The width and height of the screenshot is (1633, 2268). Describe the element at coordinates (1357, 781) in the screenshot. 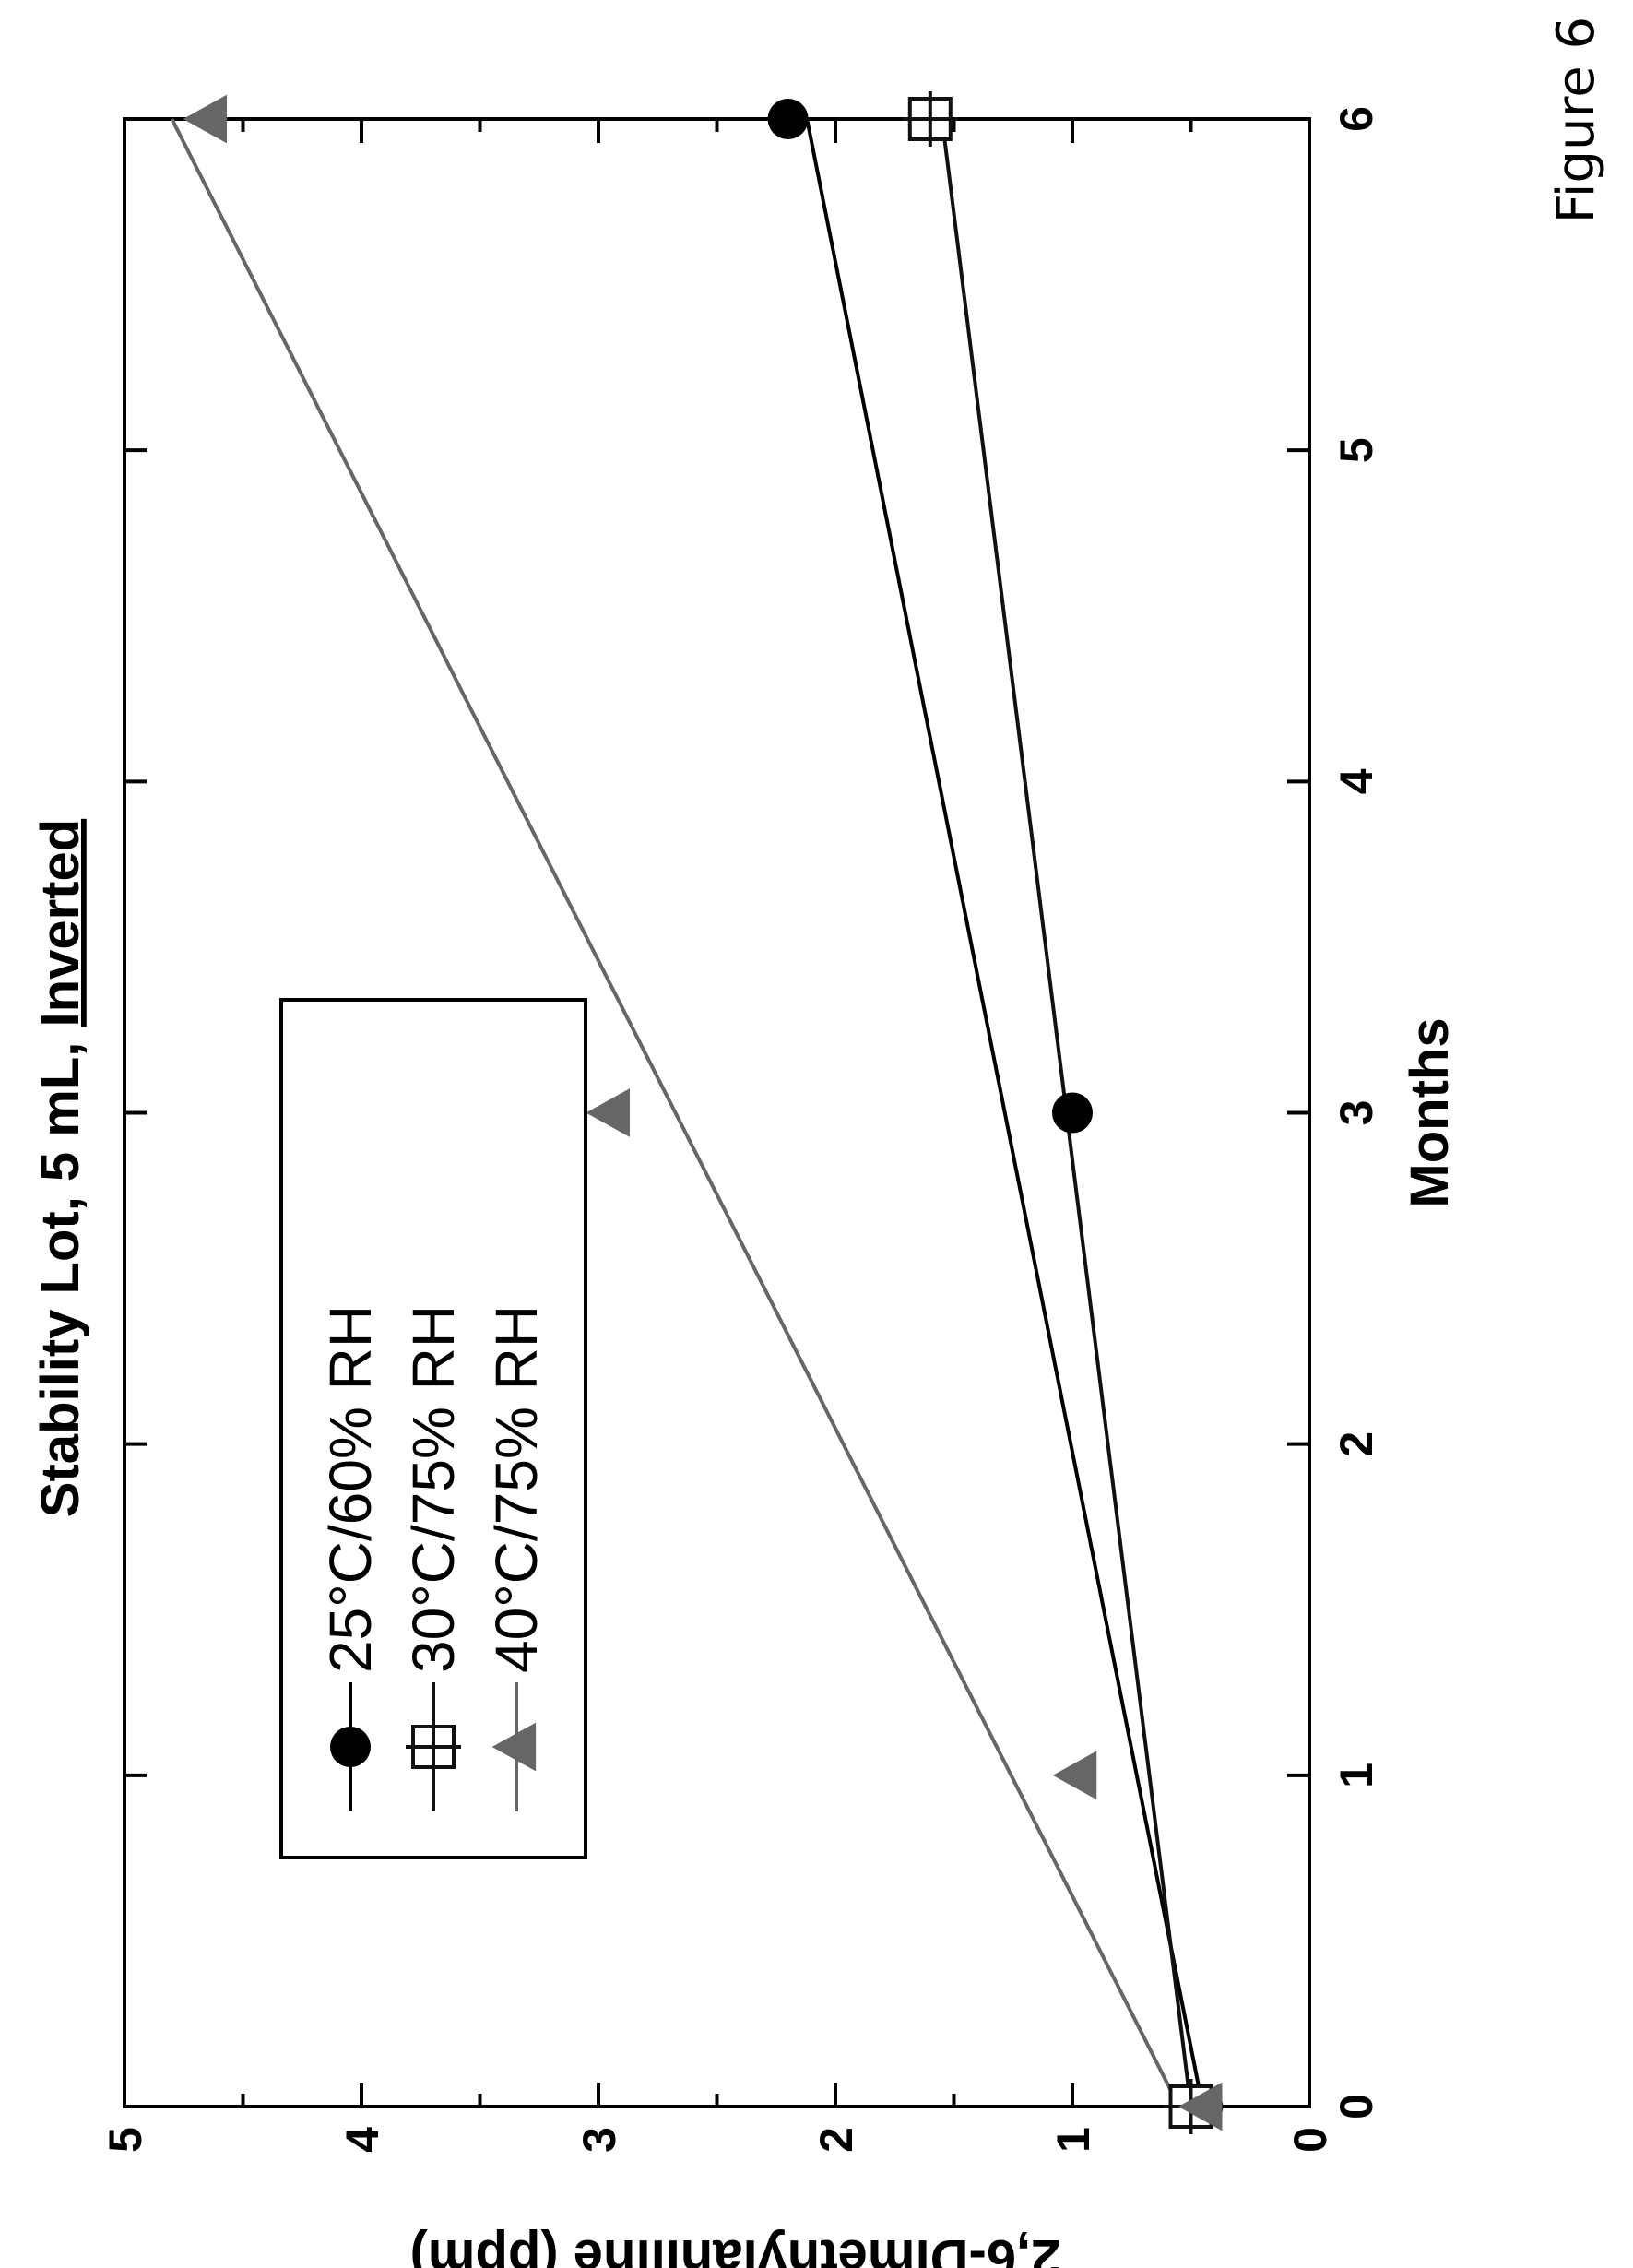

I see `x-tick-label: 4` at that location.